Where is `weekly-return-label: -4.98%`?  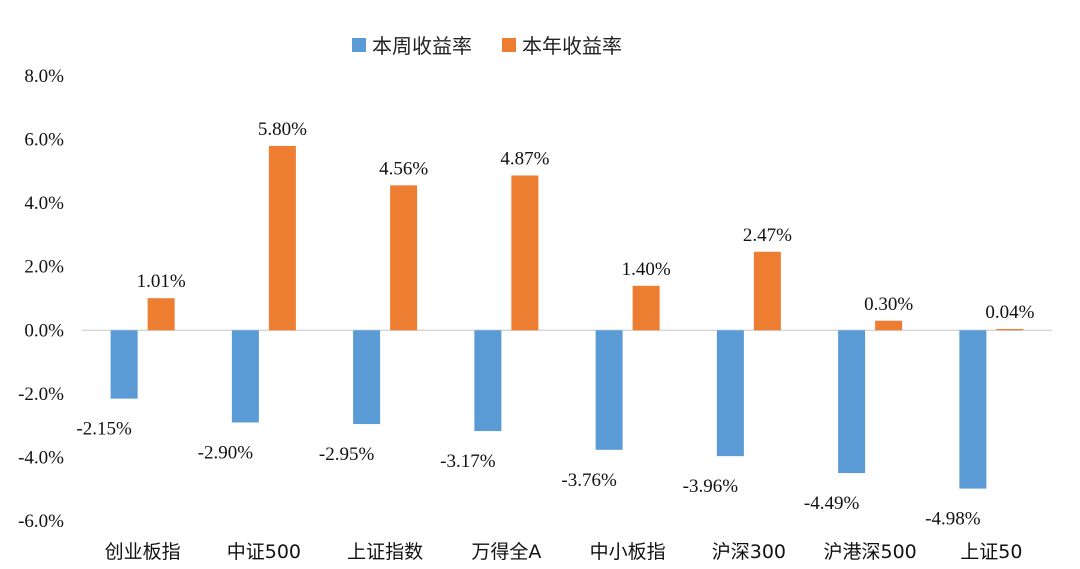
weekly-return-label: -4.98% is located at coordinates (953, 519).